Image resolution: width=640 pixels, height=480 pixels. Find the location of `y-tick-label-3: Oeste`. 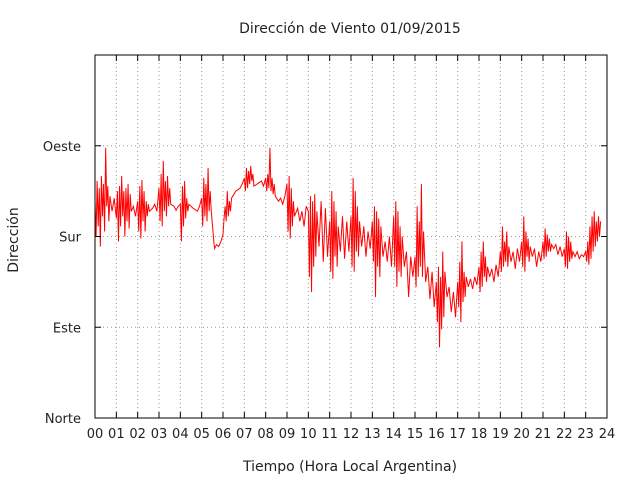

y-tick-label-3: Oeste is located at coordinates (62, 147).